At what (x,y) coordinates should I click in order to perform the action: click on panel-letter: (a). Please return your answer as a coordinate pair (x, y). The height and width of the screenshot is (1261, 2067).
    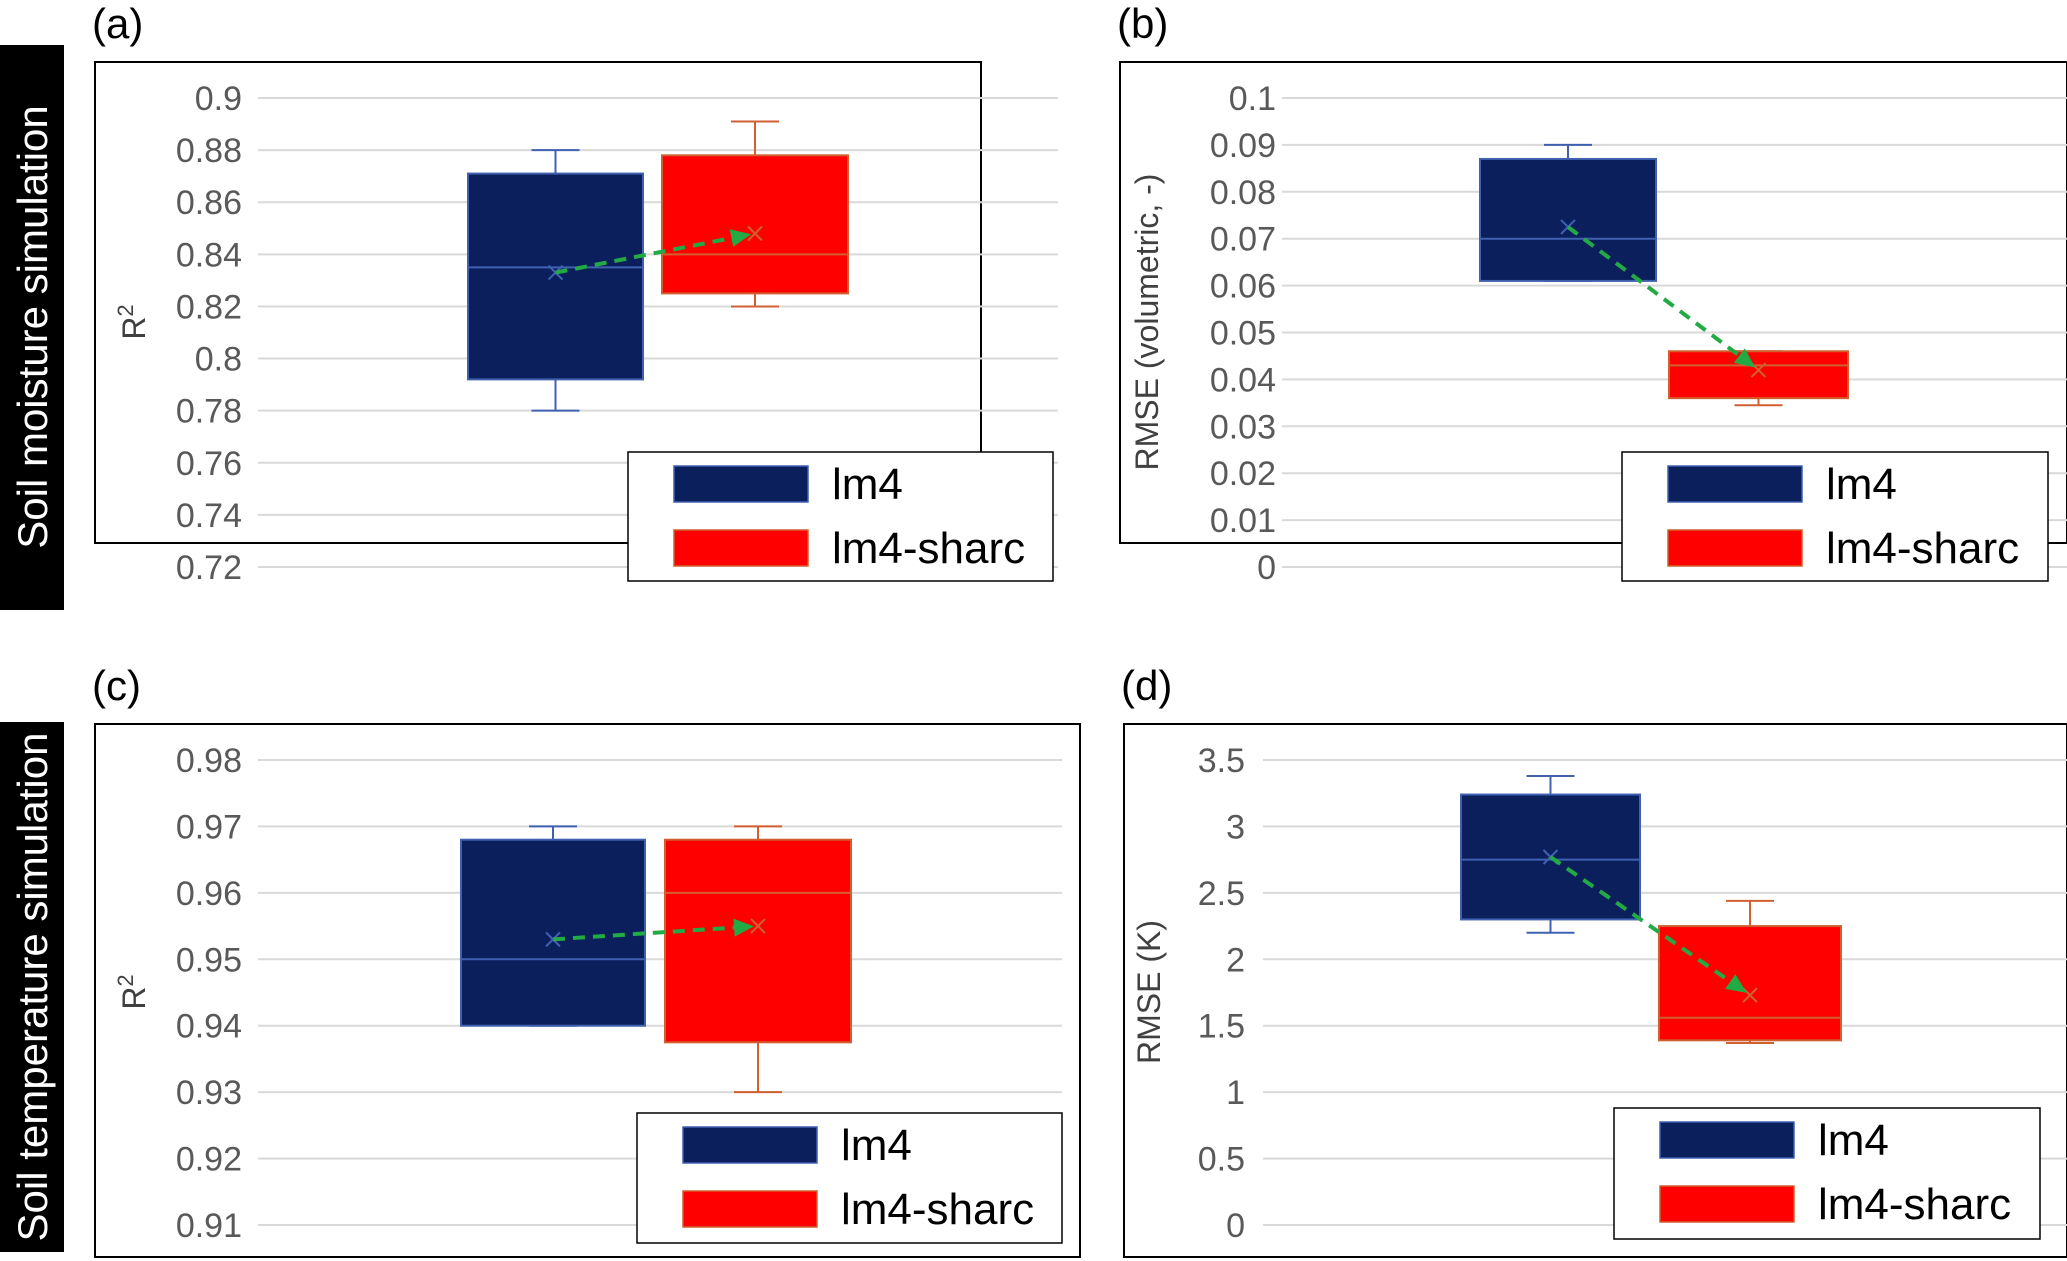
    Looking at the image, I should click on (117, 23).